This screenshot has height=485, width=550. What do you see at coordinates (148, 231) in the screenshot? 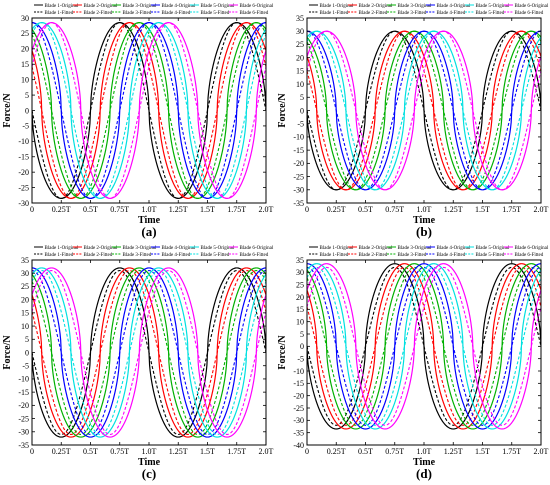
I see `panel-label: (a)` at bounding box center [148, 231].